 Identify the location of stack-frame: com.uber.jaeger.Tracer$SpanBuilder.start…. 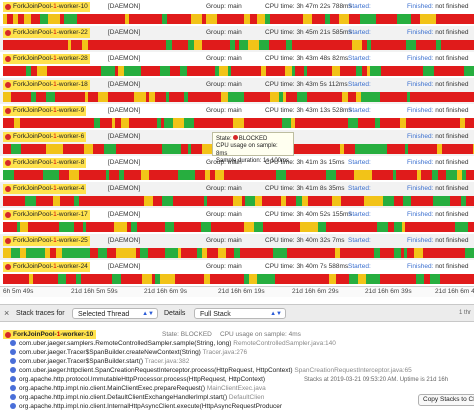
(237, 361).